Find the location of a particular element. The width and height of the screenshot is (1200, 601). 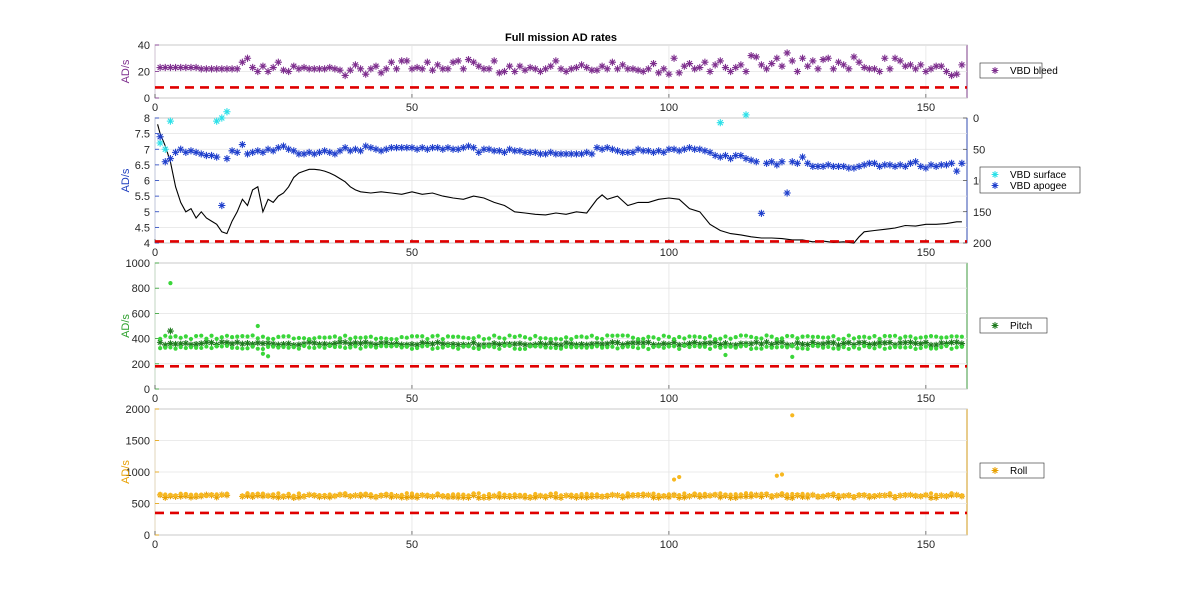

y-tick-label: 5.5 is located at coordinates (142, 197).